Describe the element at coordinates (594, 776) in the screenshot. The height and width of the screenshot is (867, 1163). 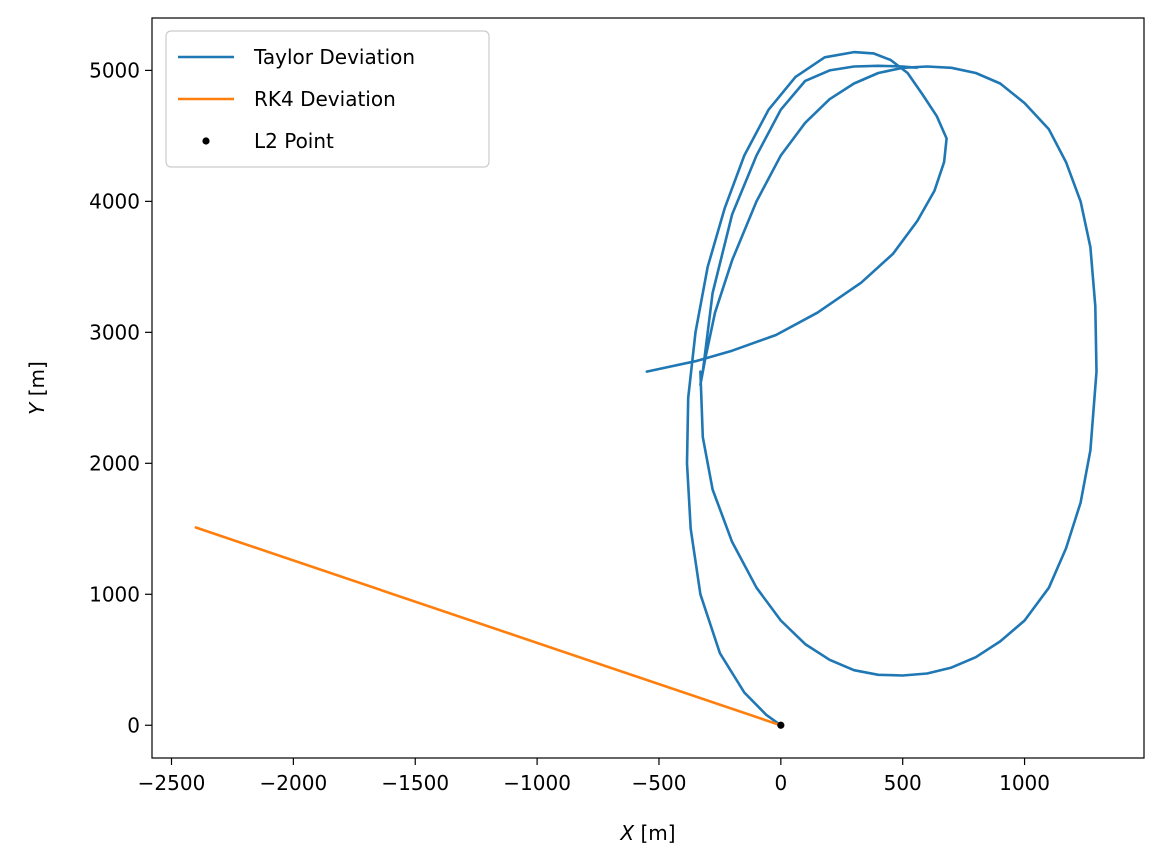
I see `x-axis-ticks: −2500 −2000 −1500 −1000 −500 0 500 1000` at that location.